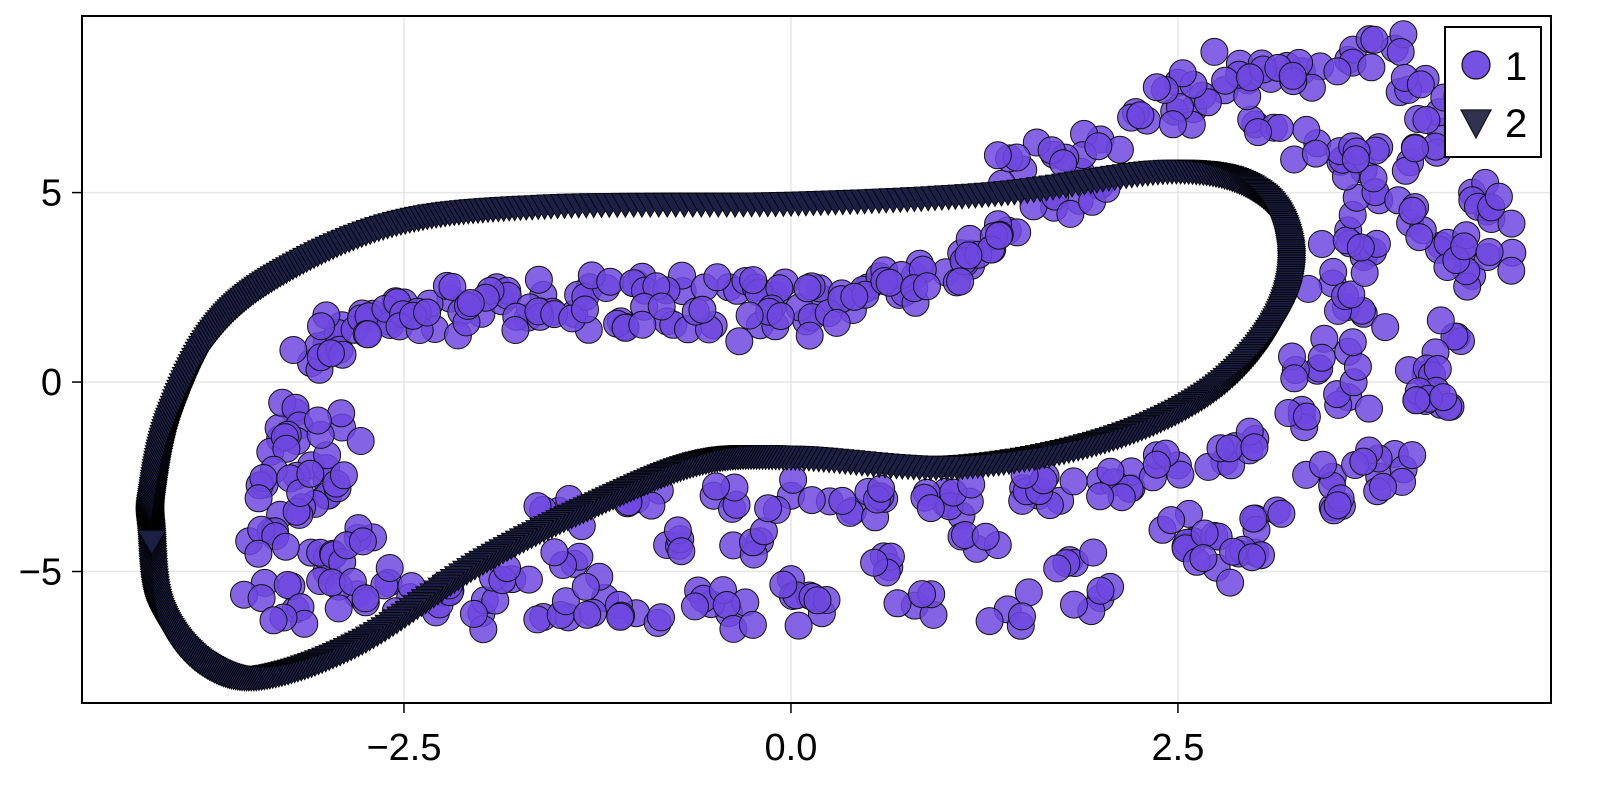 Image resolution: width=1600 pixels, height=805 pixels. I want to click on legend-box, so click(1493, 92).